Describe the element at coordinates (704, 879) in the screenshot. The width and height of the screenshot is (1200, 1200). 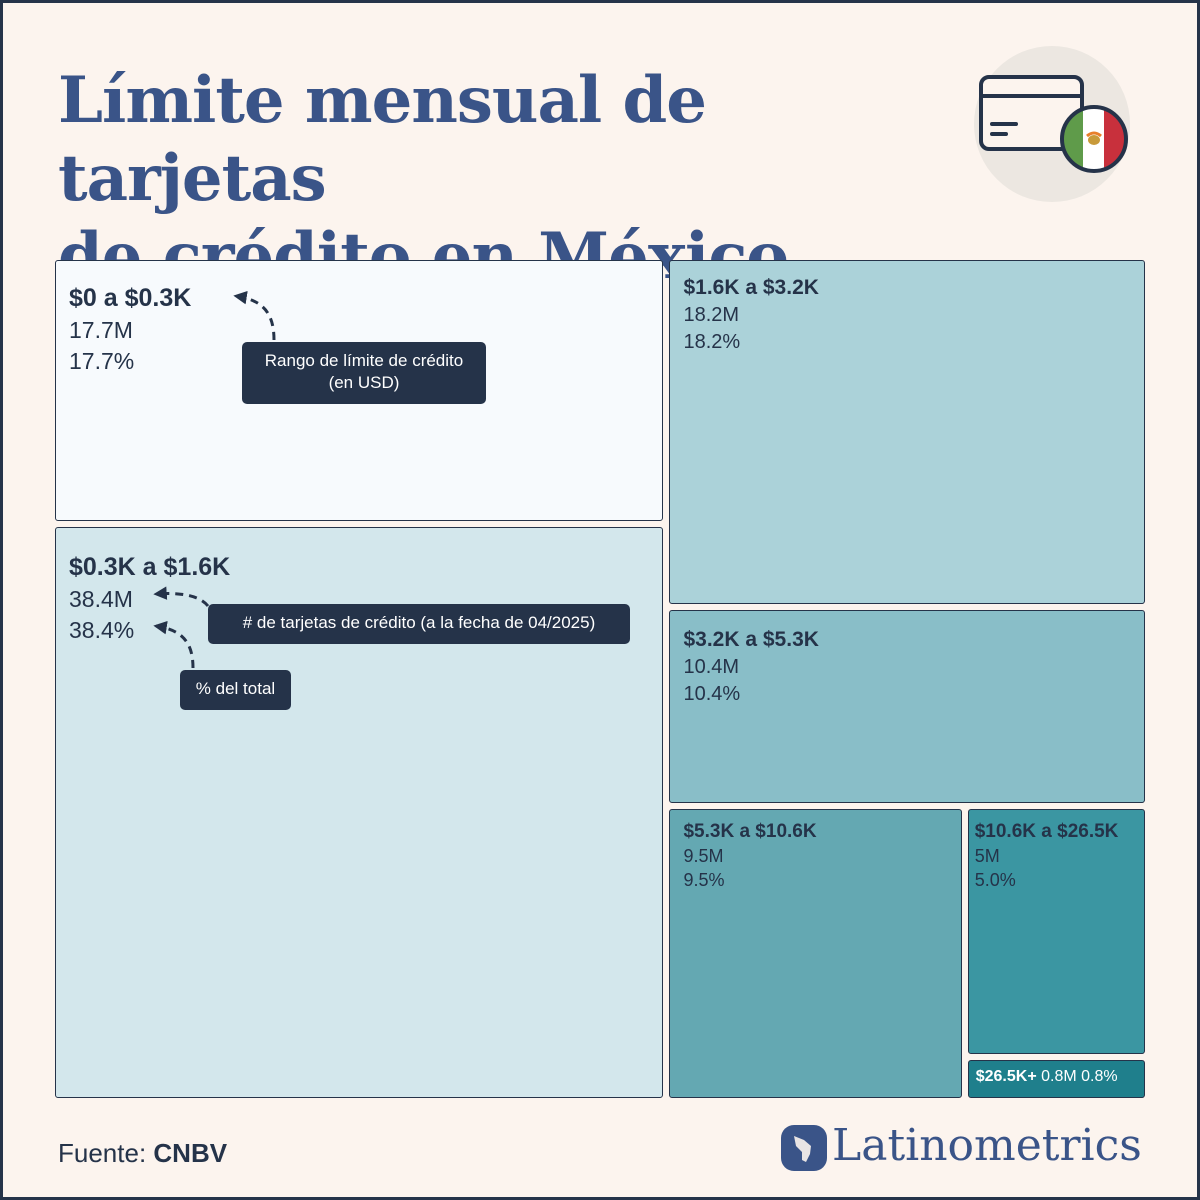
I see `tile-share-label: 9.5%` at that location.